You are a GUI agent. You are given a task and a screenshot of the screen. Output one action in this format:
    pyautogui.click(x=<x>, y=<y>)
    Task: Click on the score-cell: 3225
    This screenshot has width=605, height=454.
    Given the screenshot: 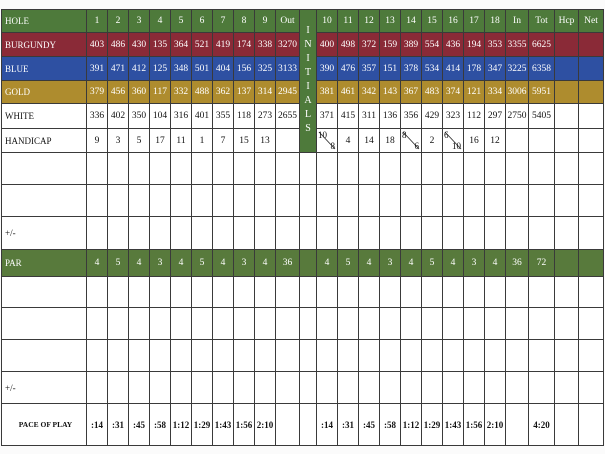 What is the action you would take?
    pyautogui.click(x=517, y=68)
    